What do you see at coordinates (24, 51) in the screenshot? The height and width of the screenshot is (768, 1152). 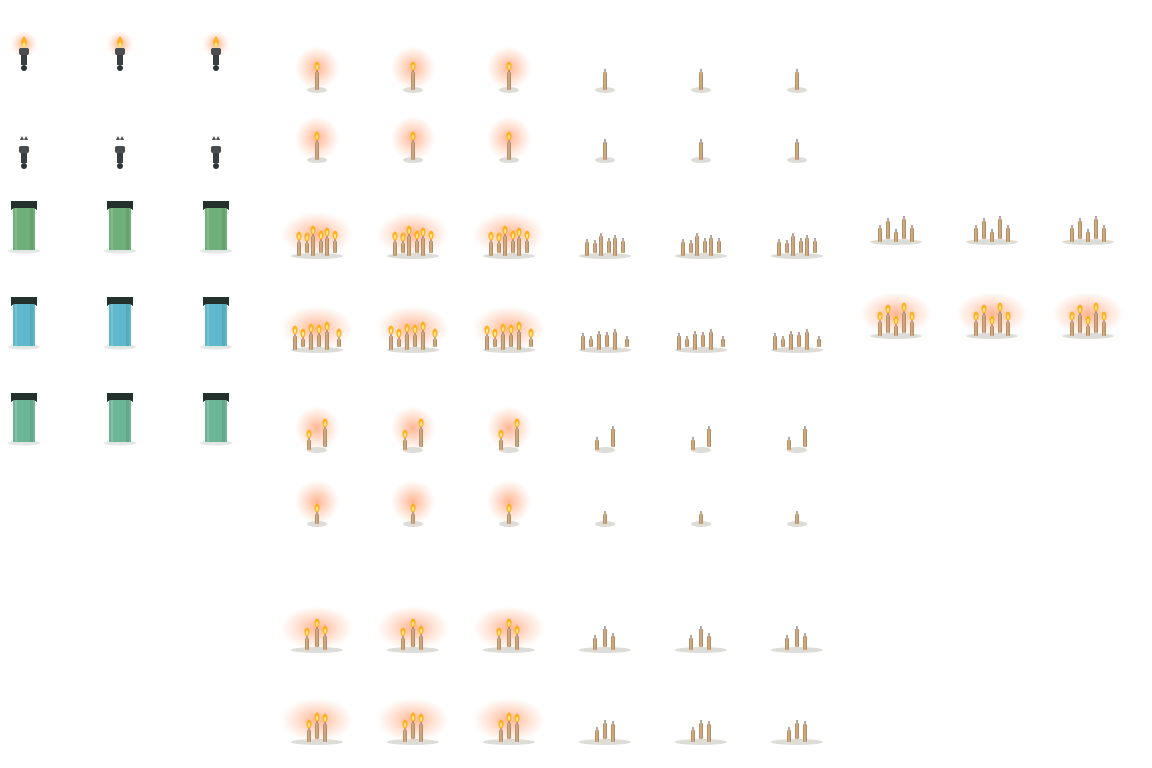 I see `torch-lit-icon` at bounding box center [24, 51].